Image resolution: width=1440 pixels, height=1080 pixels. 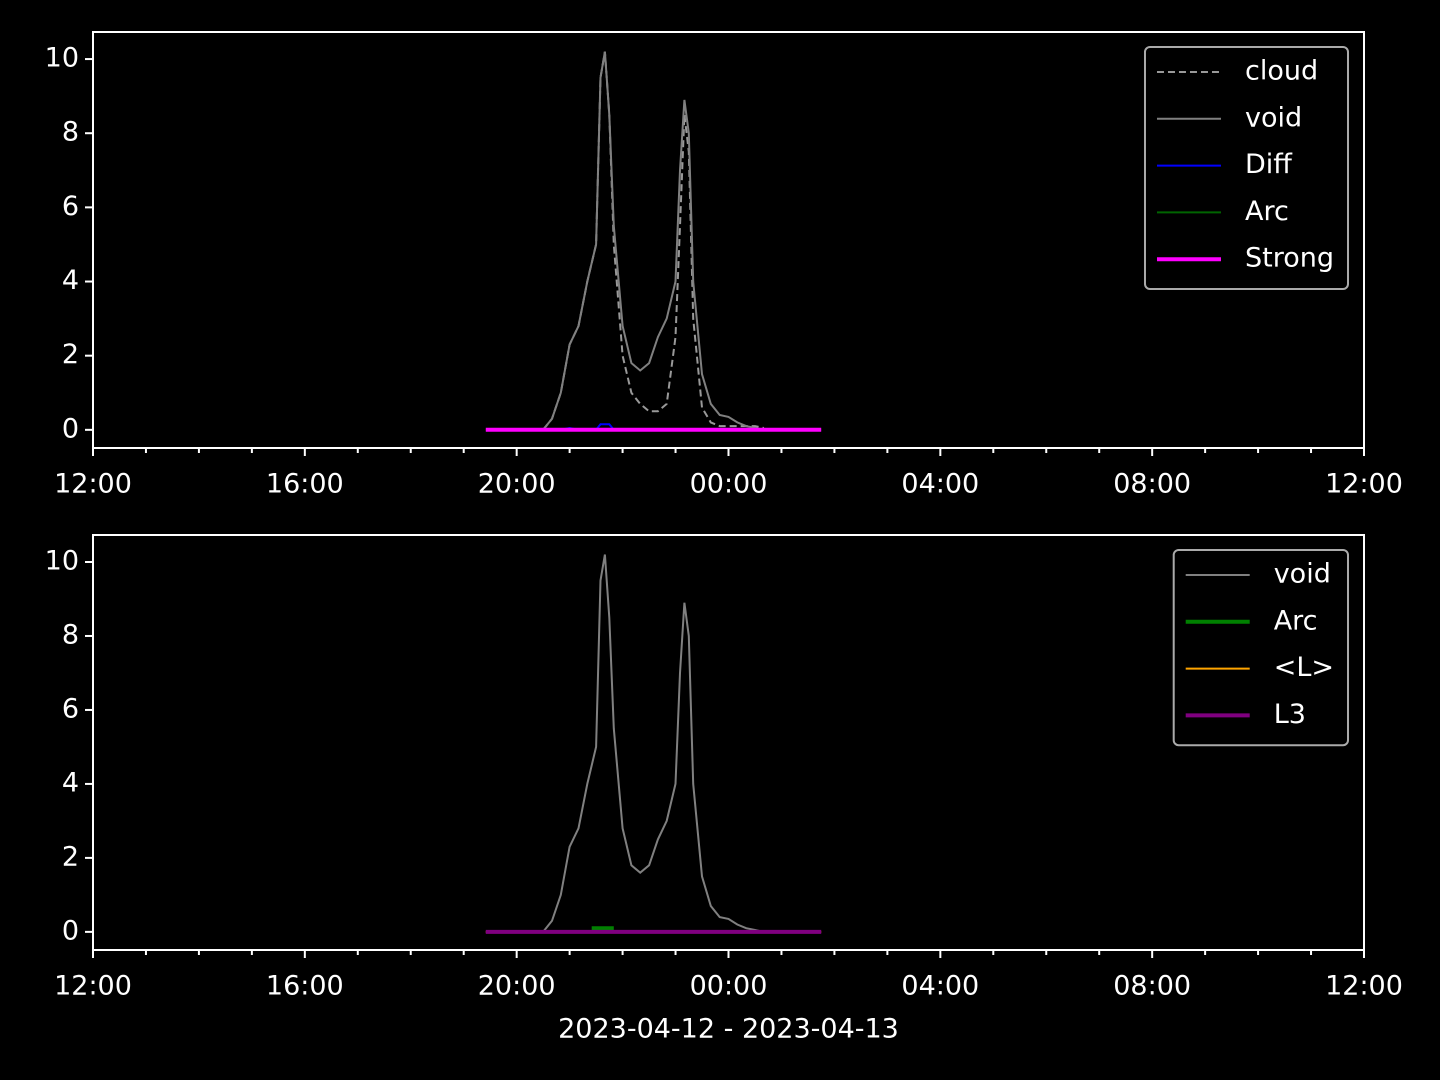 I want to click on legend: void Arc <L> L3, so click(x=1260, y=648).